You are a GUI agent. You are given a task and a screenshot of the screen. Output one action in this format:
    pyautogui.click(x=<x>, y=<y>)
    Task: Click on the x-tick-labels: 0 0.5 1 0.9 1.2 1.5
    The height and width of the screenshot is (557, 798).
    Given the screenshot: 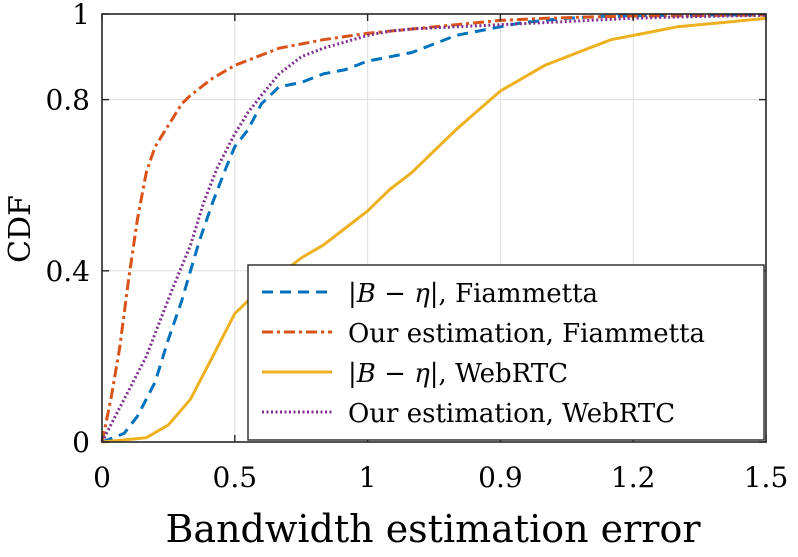 What is the action you would take?
    pyautogui.click(x=440, y=477)
    